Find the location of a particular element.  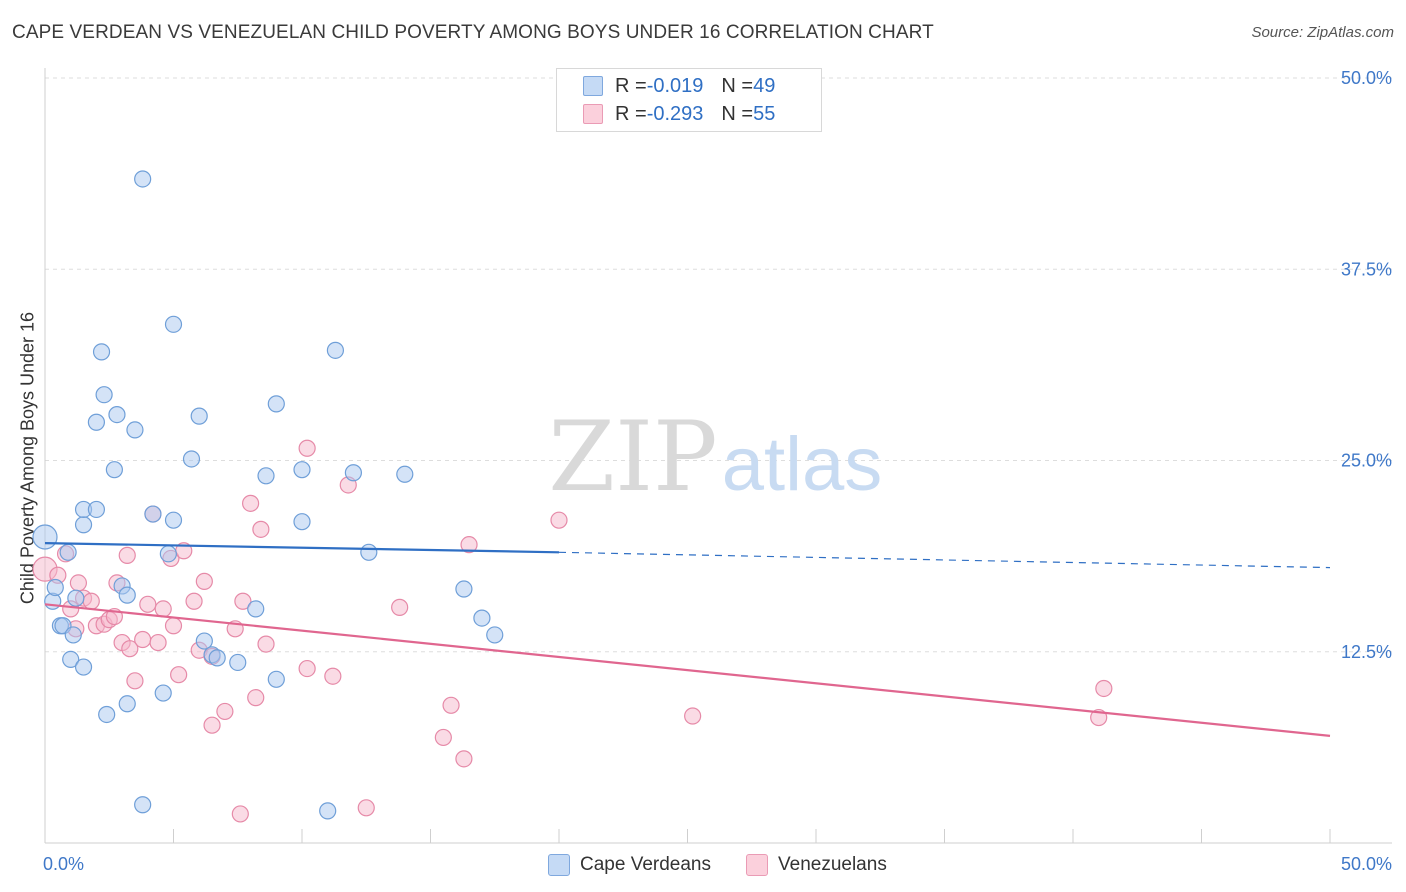

legend-item-venezuelans: Venezuelans is located at coordinates (816, 865).